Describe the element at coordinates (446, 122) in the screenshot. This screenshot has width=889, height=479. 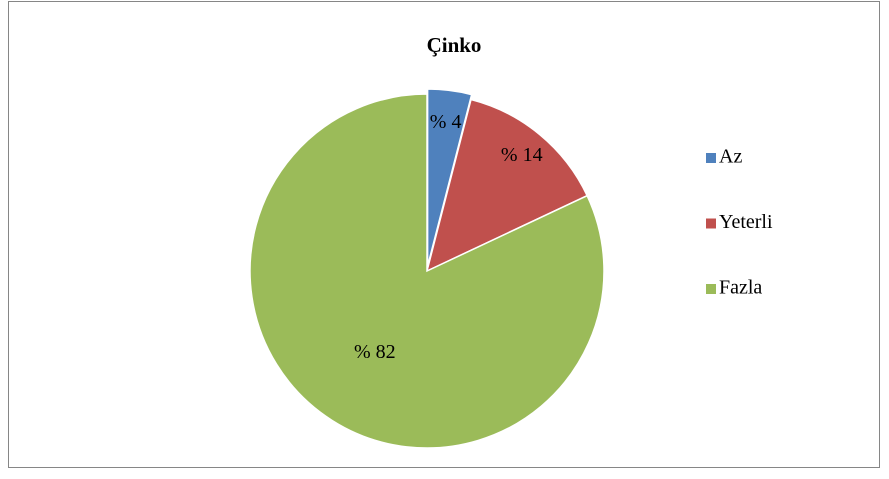
I see `data-label: % 4` at that location.